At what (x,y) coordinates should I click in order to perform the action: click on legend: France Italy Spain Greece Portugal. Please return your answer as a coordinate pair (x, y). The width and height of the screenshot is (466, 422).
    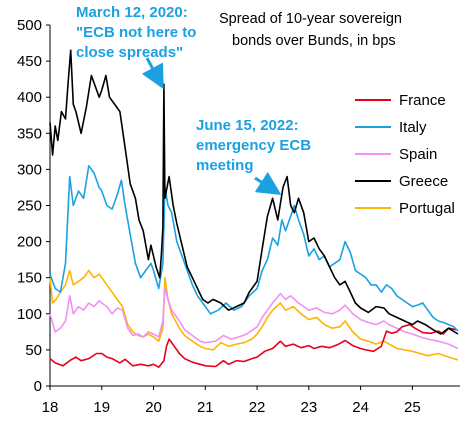
    Looking at the image, I should click on (405, 154).